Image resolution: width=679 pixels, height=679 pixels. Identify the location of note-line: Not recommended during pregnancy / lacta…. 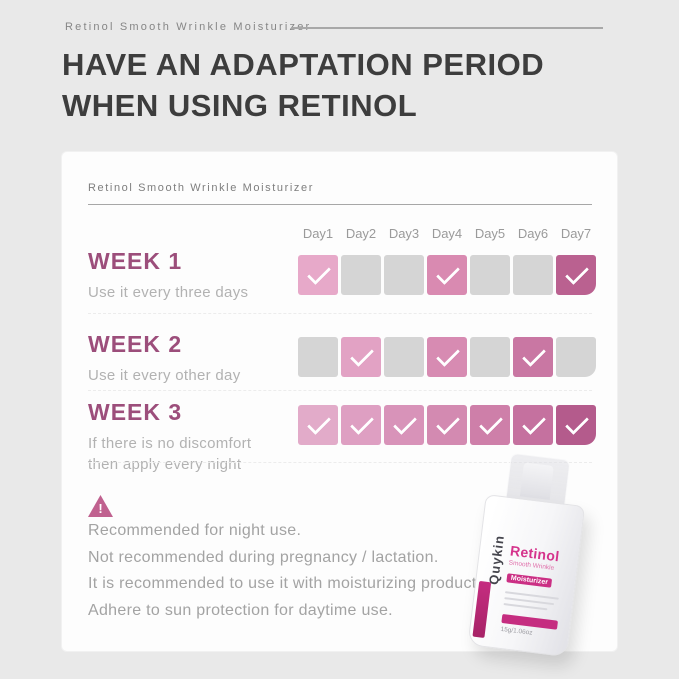
(263, 557).